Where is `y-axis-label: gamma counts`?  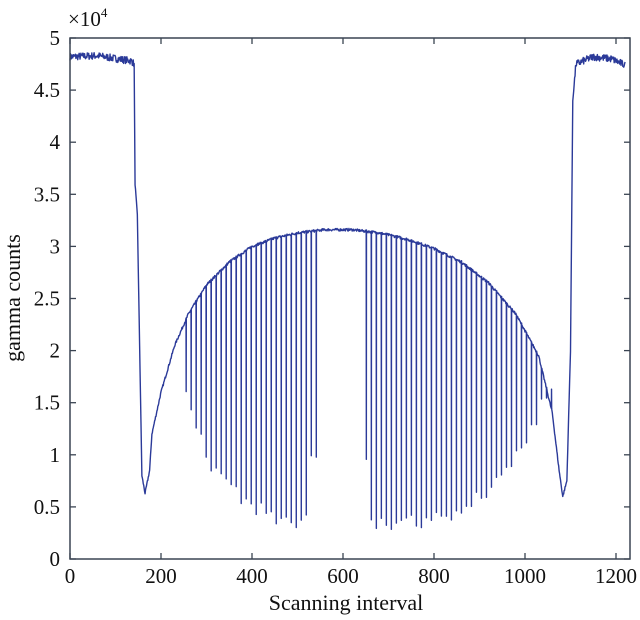
y-axis-label: gamma counts is located at coordinates (12, 298).